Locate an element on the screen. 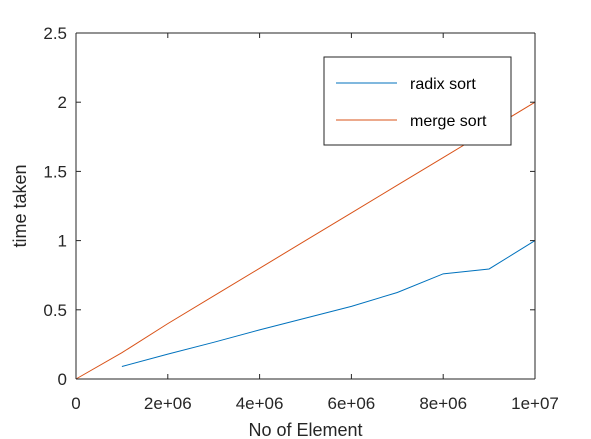 This screenshot has width=591, height=439. y-tick-label: 1 is located at coordinates (62, 241).